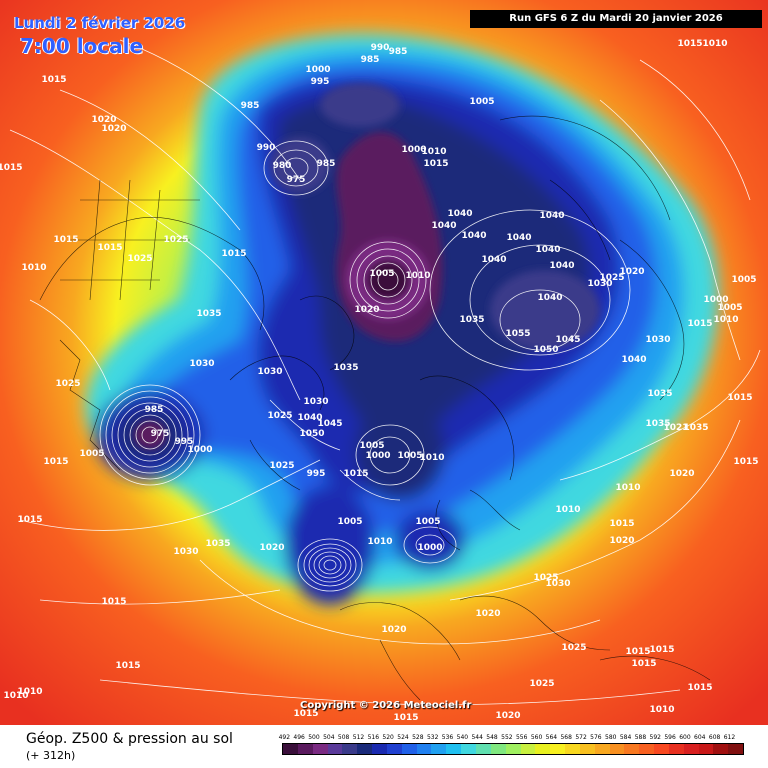 This screenshot has width=768, height=768. What do you see at coordinates (517, 334) in the screenshot?
I see `pressure-label: 1055` at bounding box center [517, 334].